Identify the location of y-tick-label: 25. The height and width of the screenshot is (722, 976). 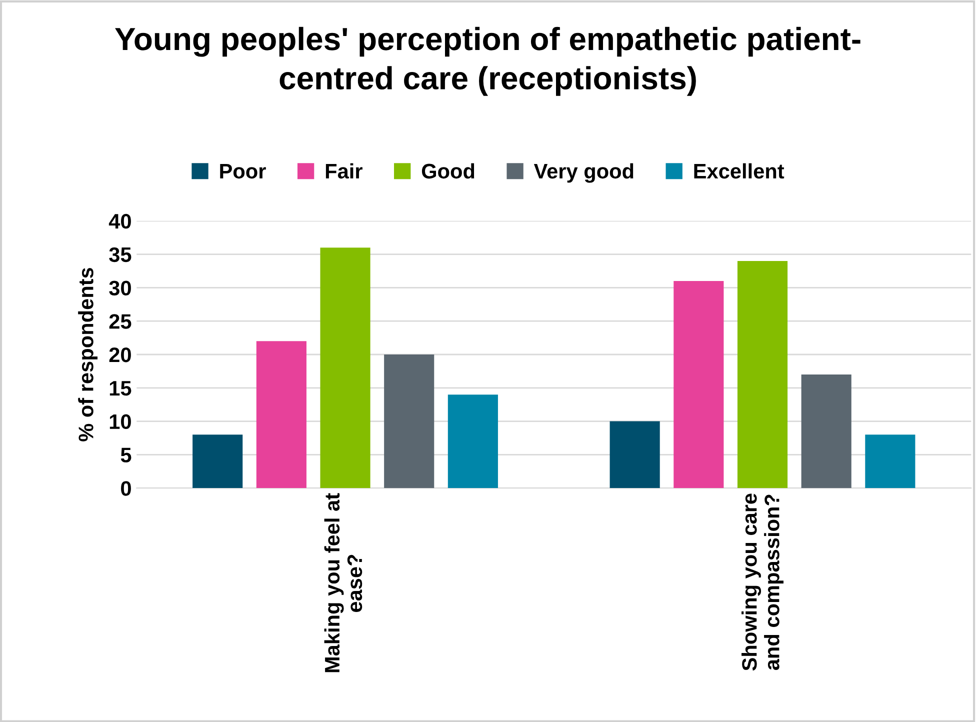
(120, 321).